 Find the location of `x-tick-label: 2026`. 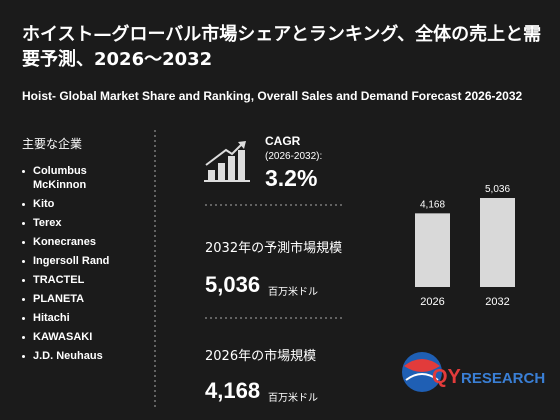

x-tick-label: 2026 is located at coordinates (432, 302).